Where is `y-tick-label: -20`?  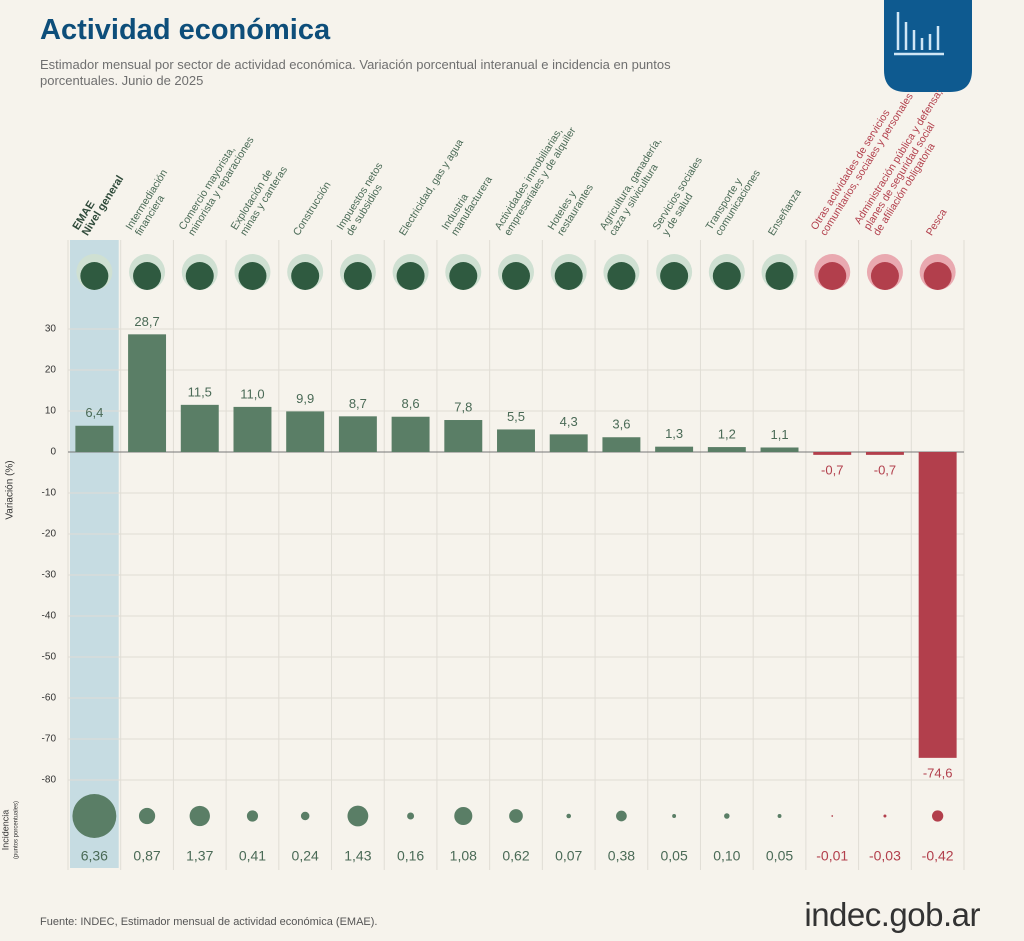
y-tick-label: -20 is located at coordinates (49, 534).